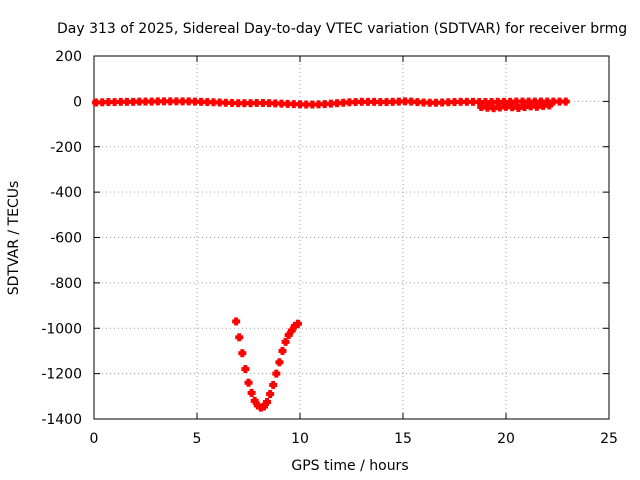  I want to click on y-axis-title: SDTVAR / TECUs, so click(14, 238).